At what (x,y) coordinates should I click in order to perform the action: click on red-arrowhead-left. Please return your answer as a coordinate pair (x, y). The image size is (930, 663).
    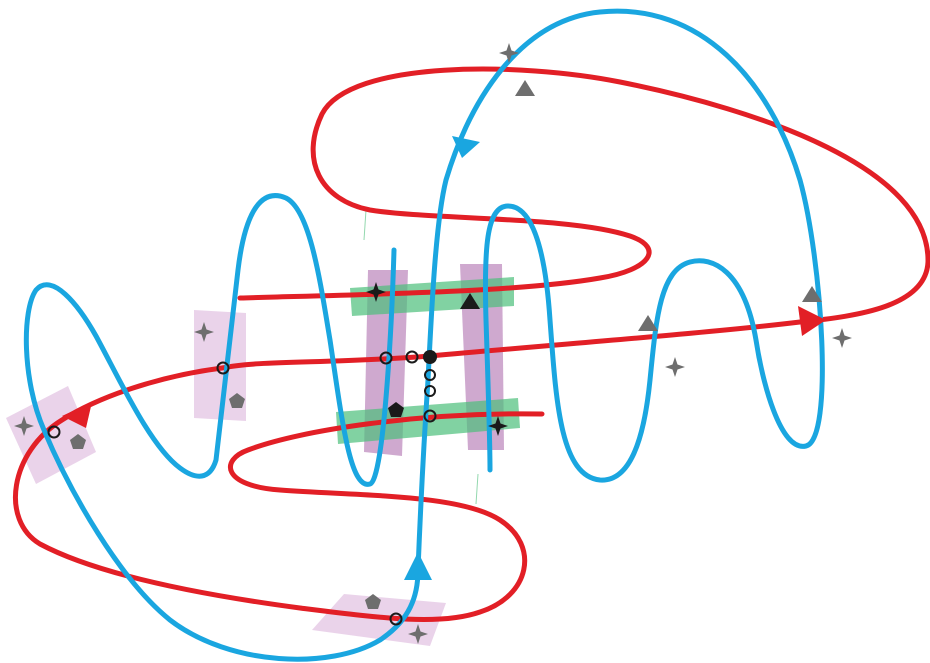
    Looking at the image, I should click on (77, 415).